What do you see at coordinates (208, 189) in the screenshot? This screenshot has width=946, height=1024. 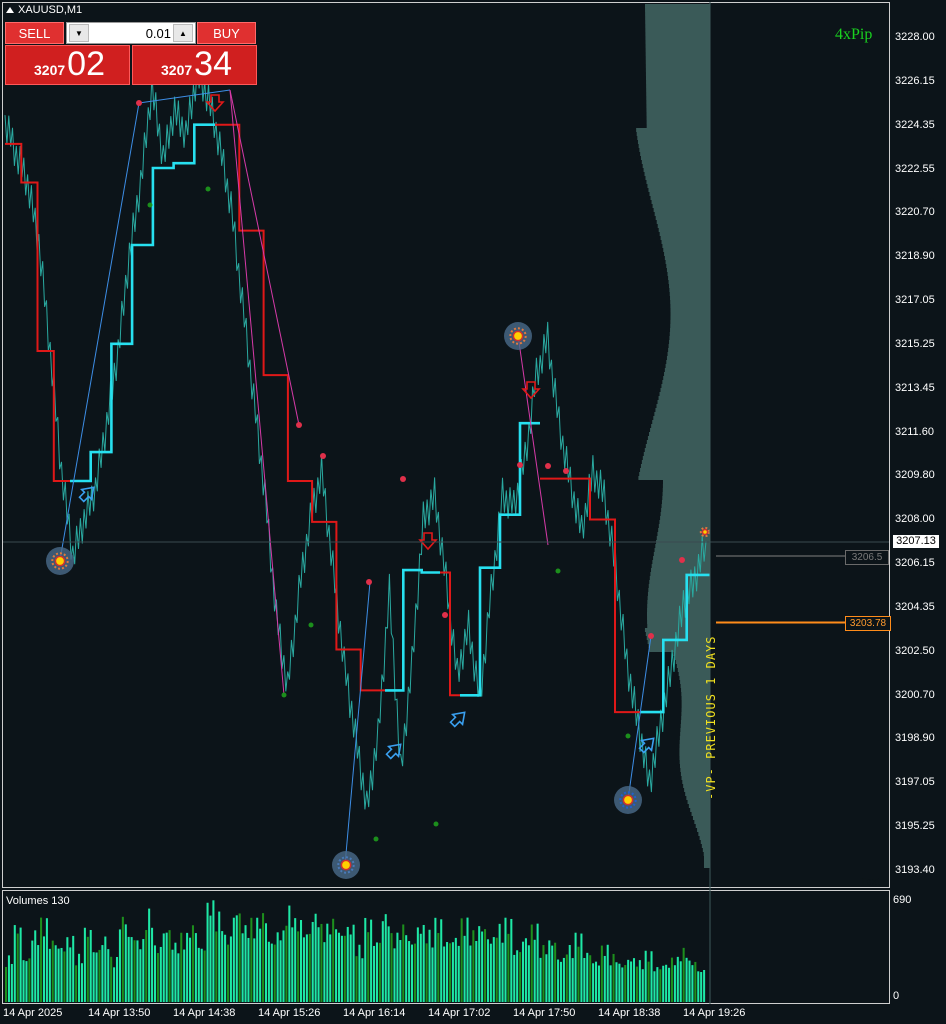 I see `swing-low-dot` at bounding box center [208, 189].